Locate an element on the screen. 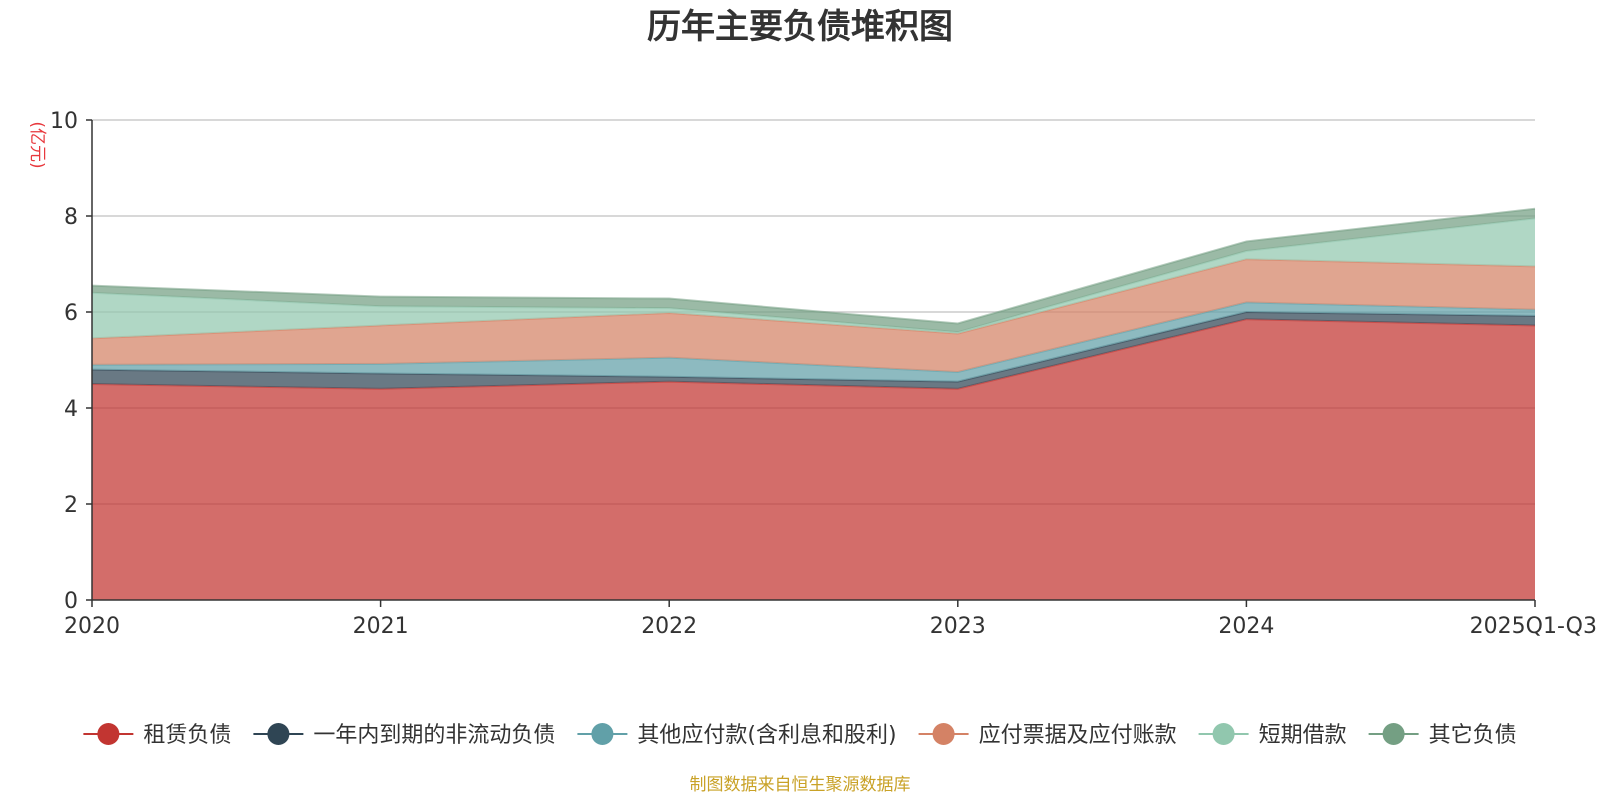  legend-label: 其他应付款(含利息和股利) is located at coordinates (766, 735).